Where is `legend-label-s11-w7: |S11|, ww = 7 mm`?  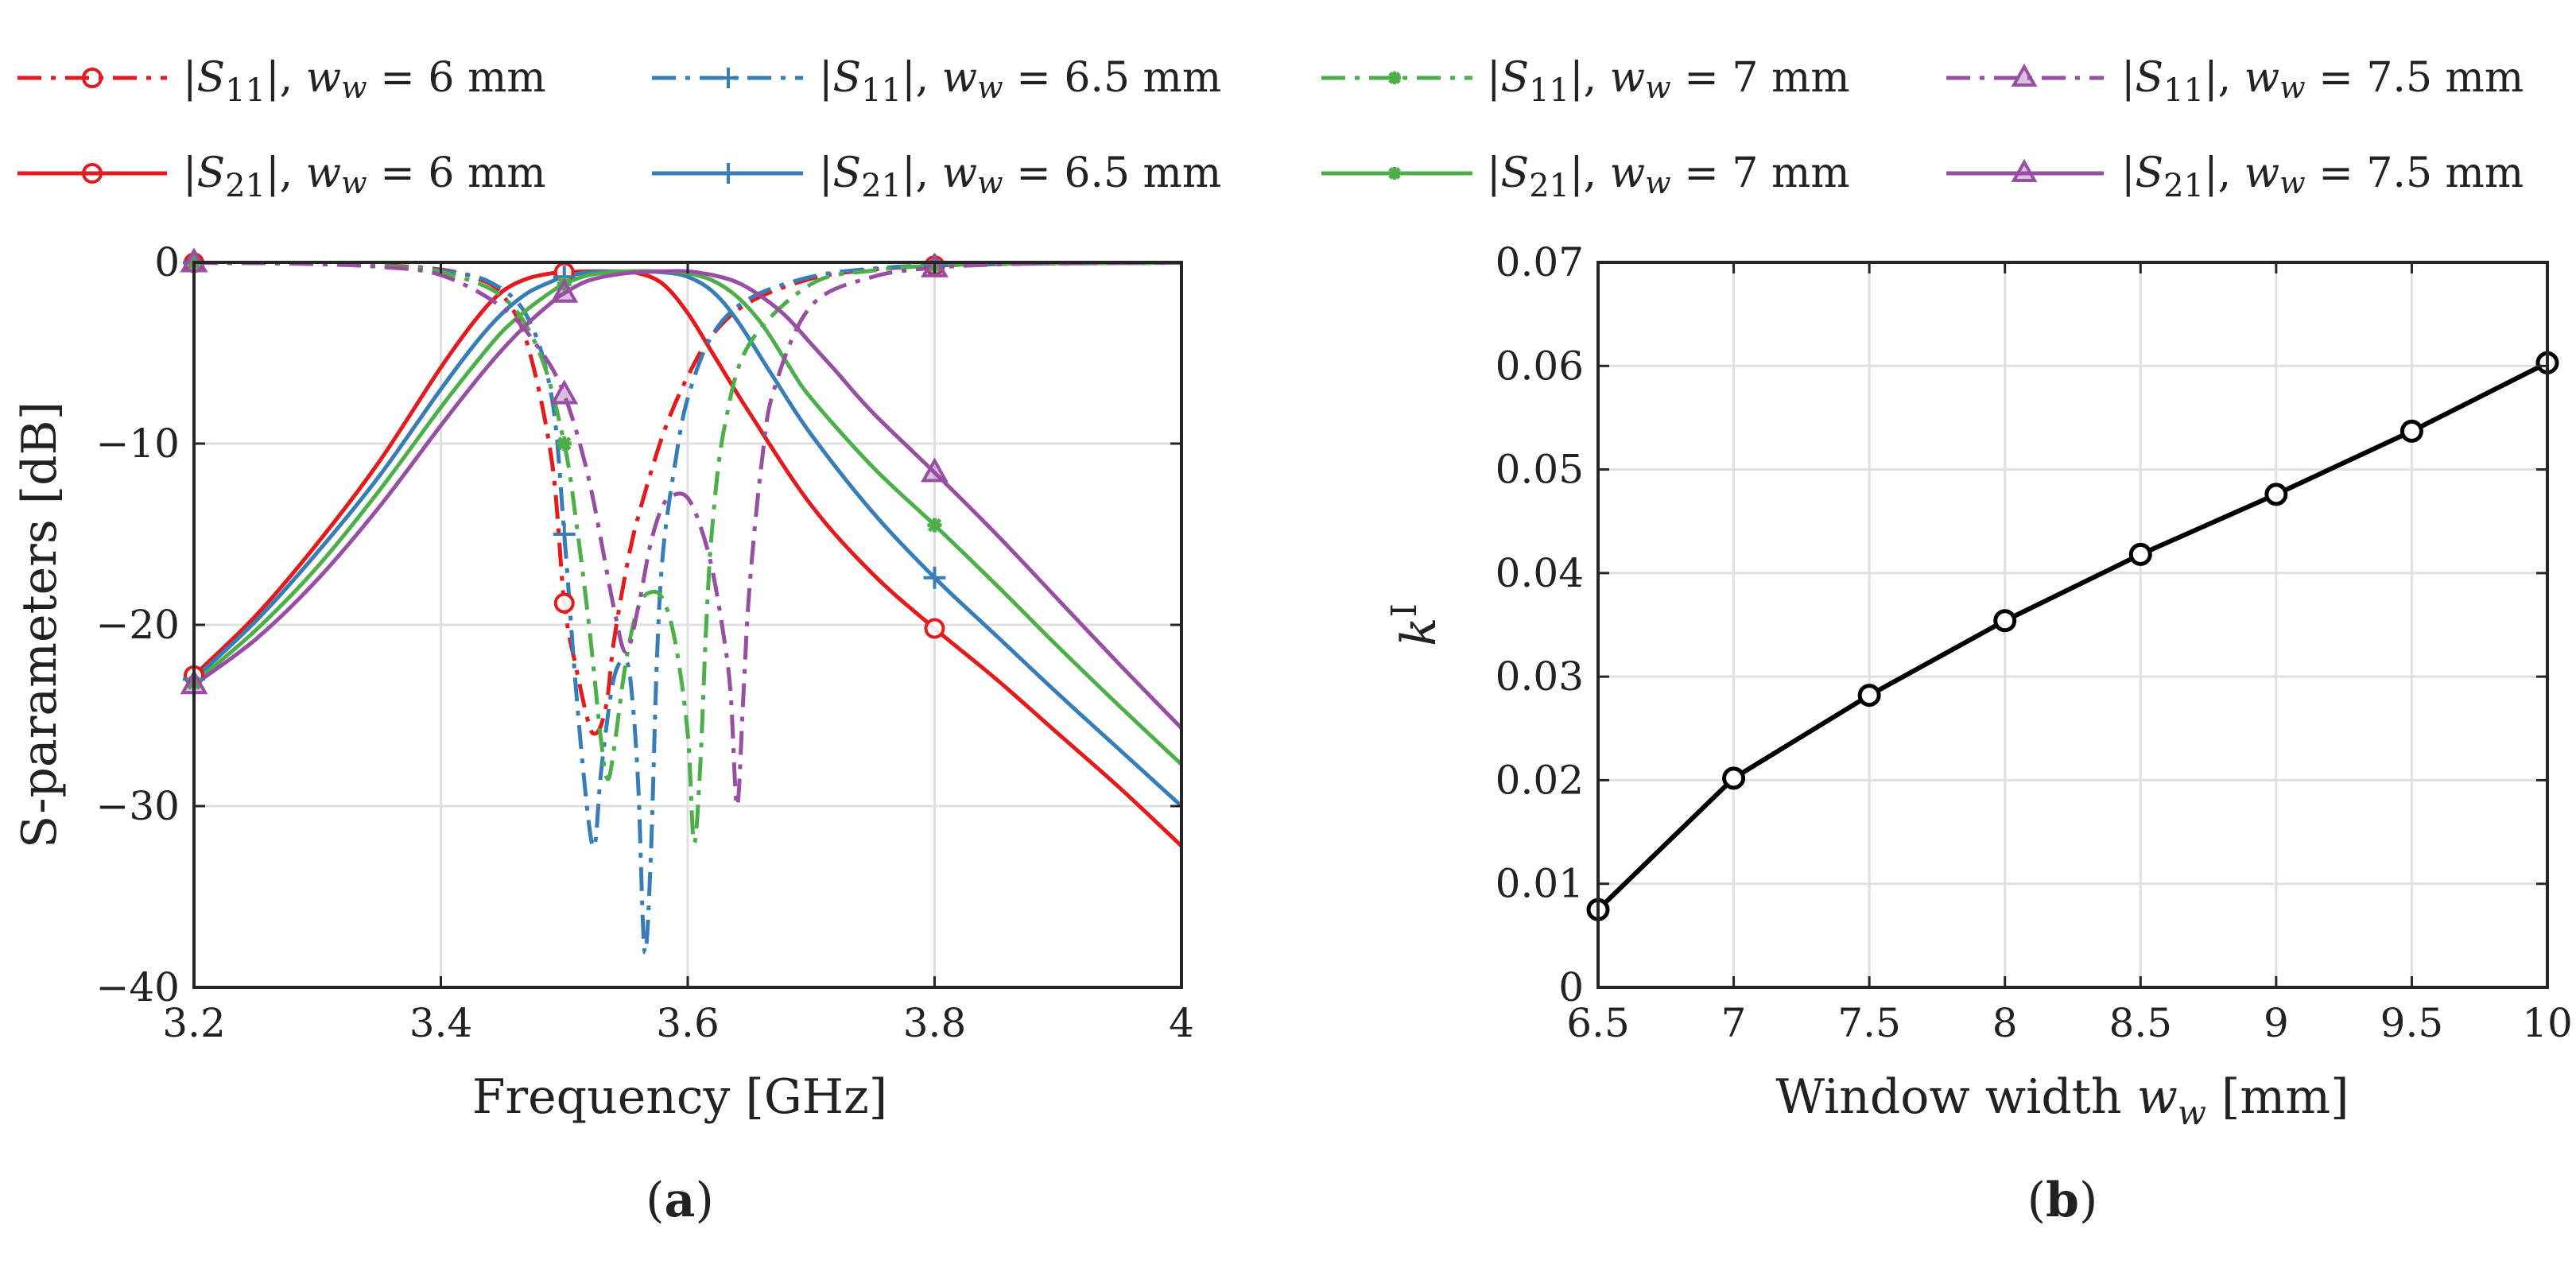 legend-label-s11-w7: |S11|, ww = 7 mm is located at coordinates (1669, 82).